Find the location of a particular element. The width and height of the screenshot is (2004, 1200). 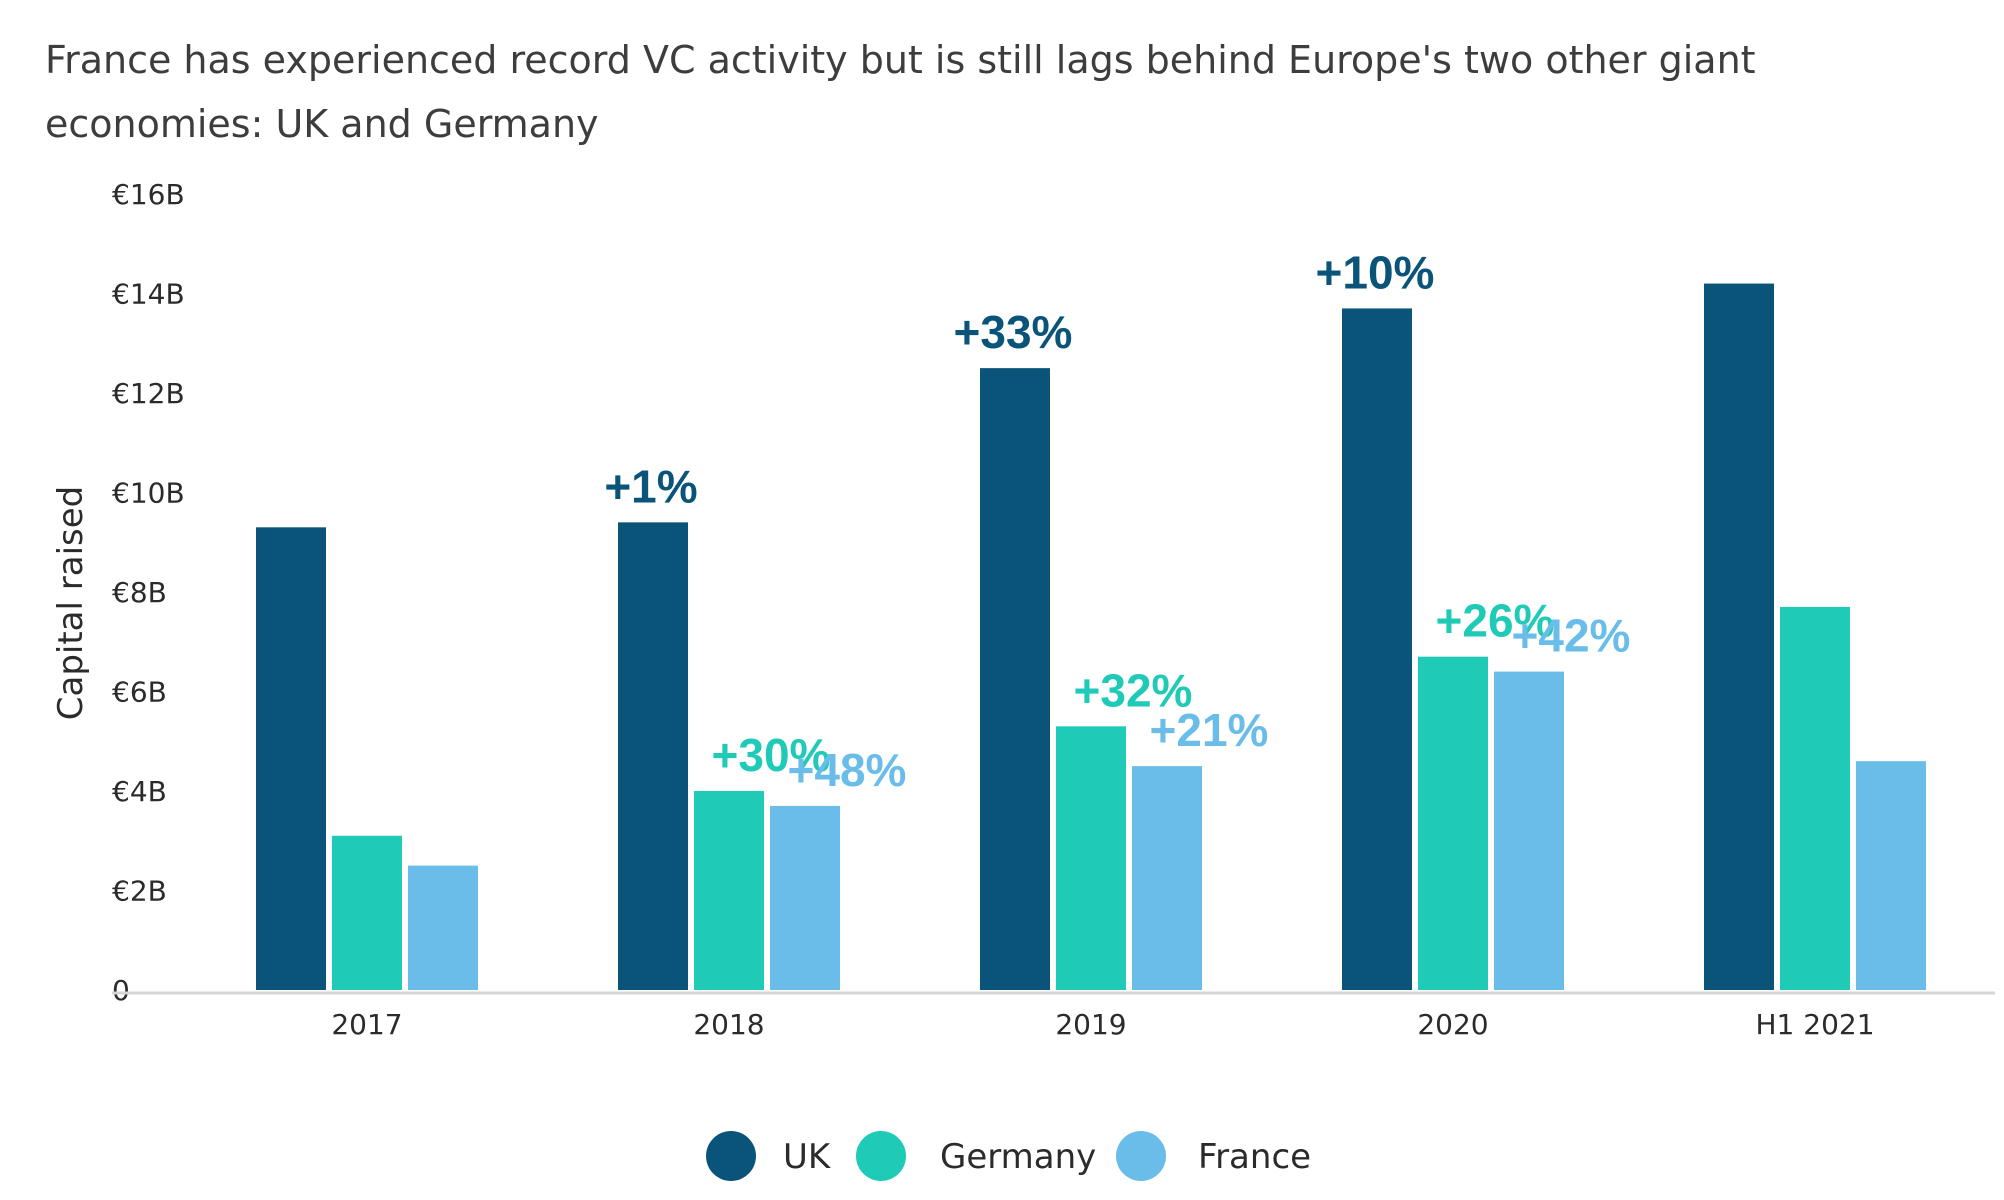

legend-label-uk: UK is located at coordinates (807, 1157).